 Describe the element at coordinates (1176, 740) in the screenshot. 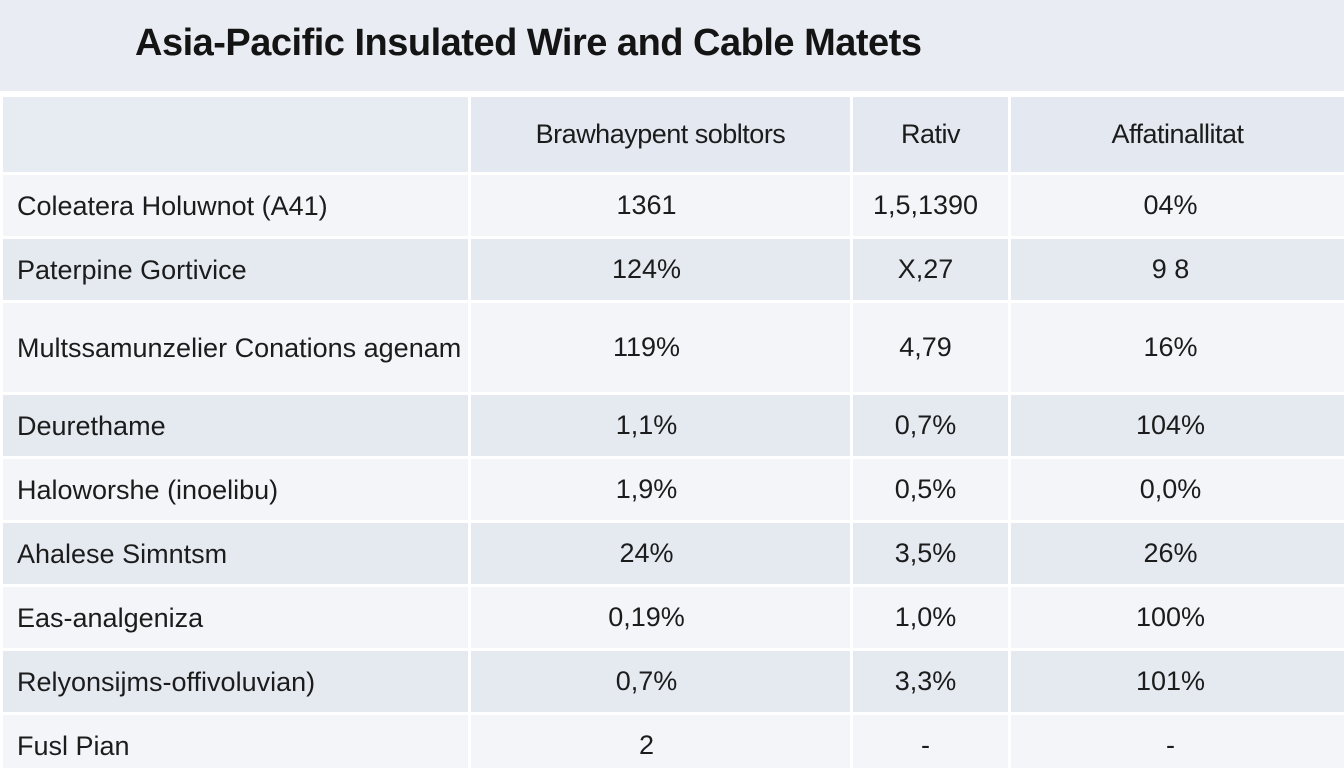

I see `row-value-col3: -` at that location.